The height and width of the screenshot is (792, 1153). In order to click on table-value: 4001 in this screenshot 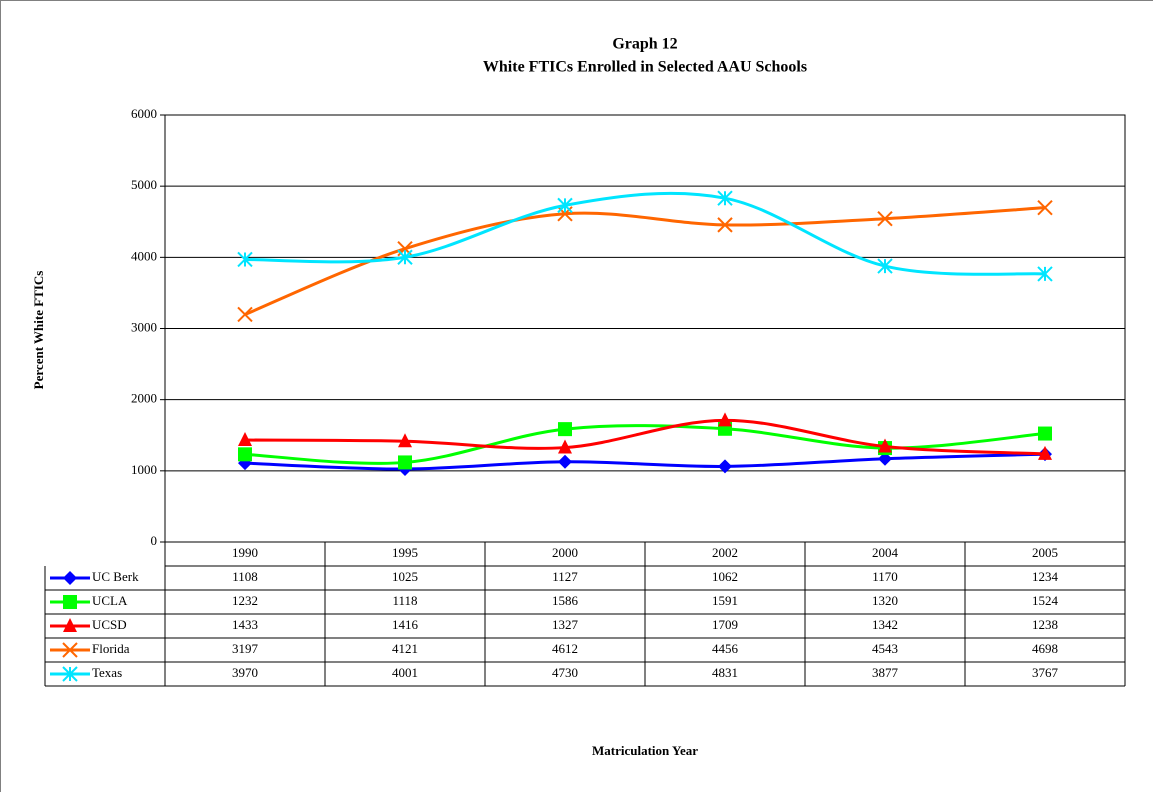, I will do `click(405, 672)`.